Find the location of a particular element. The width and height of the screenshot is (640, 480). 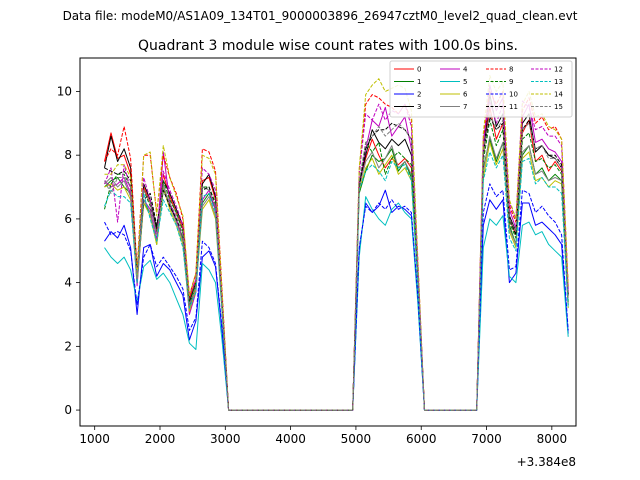

y-tick-label: 2 is located at coordinates (68, 346).